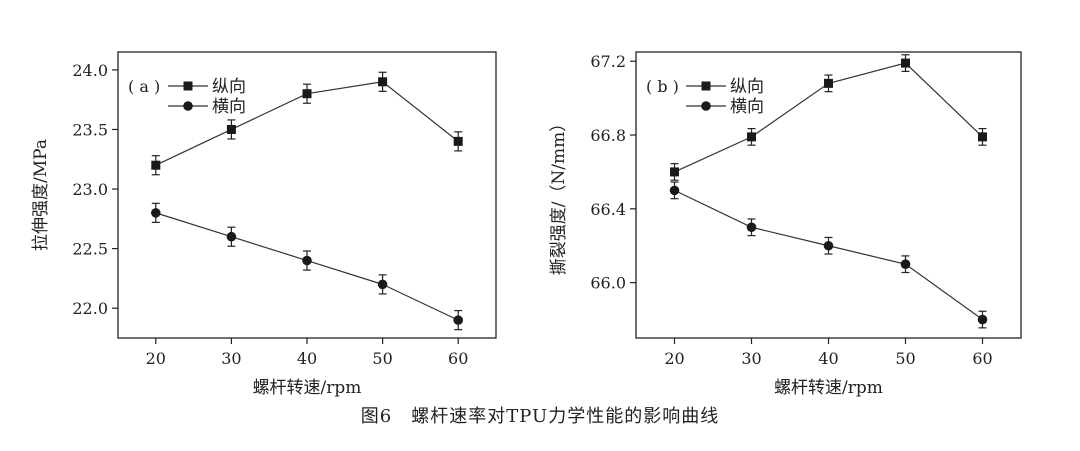 The width and height of the screenshot is (1080, 451). Describe the element at coordinates (608, 61) in the screenshot. I see `y-tick-label: 67.2` at that location.